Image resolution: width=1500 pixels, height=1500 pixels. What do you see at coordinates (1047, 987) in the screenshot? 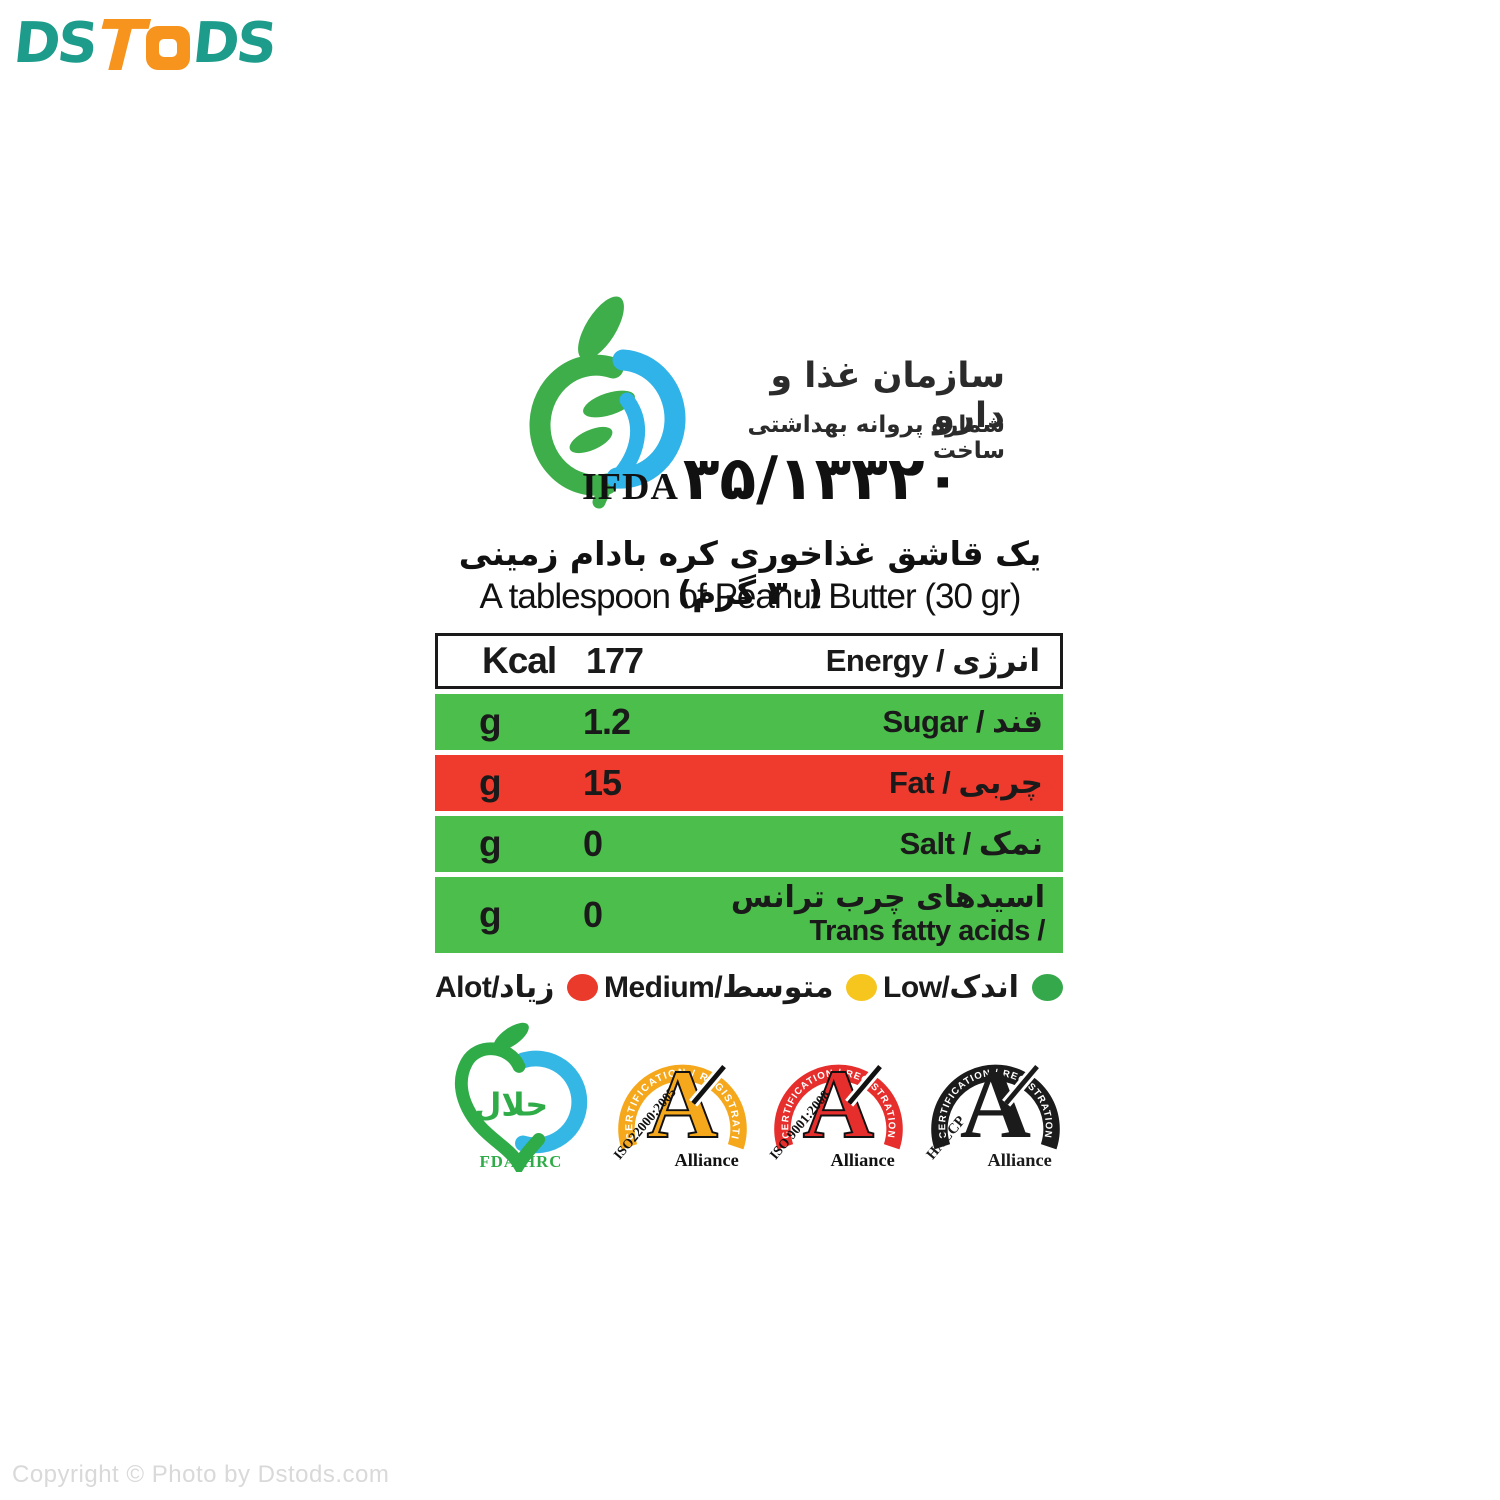
I see `low-dot-icon` at bounding box center [1047, 987].